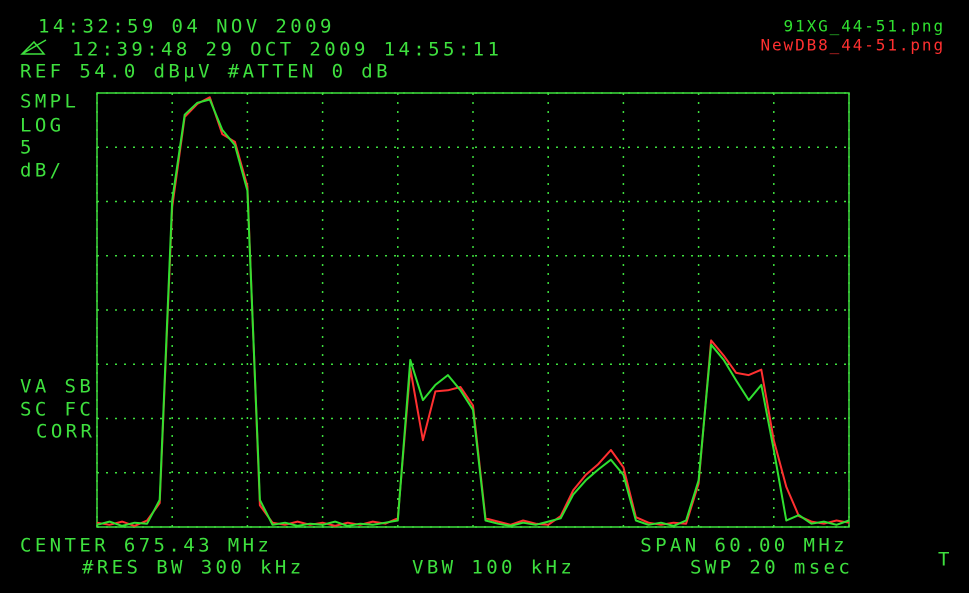 Image resolution: width=969 pixels, height=593 pixels. Describe the element at coordinates (42, 171) in the screenshot. I see `left-label: dB/` at that location.